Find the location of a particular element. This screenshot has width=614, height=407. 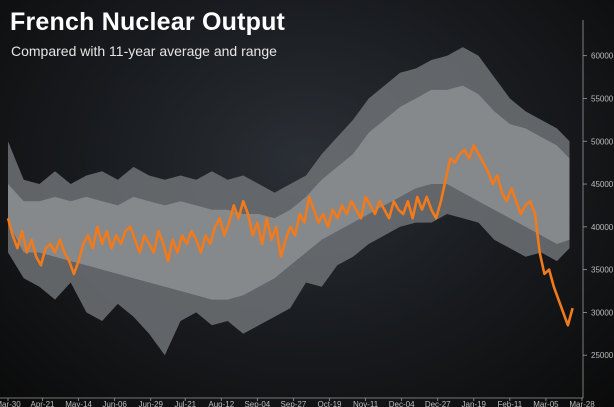

y-tick-label: 50000 is located at coordinates (602, 141).